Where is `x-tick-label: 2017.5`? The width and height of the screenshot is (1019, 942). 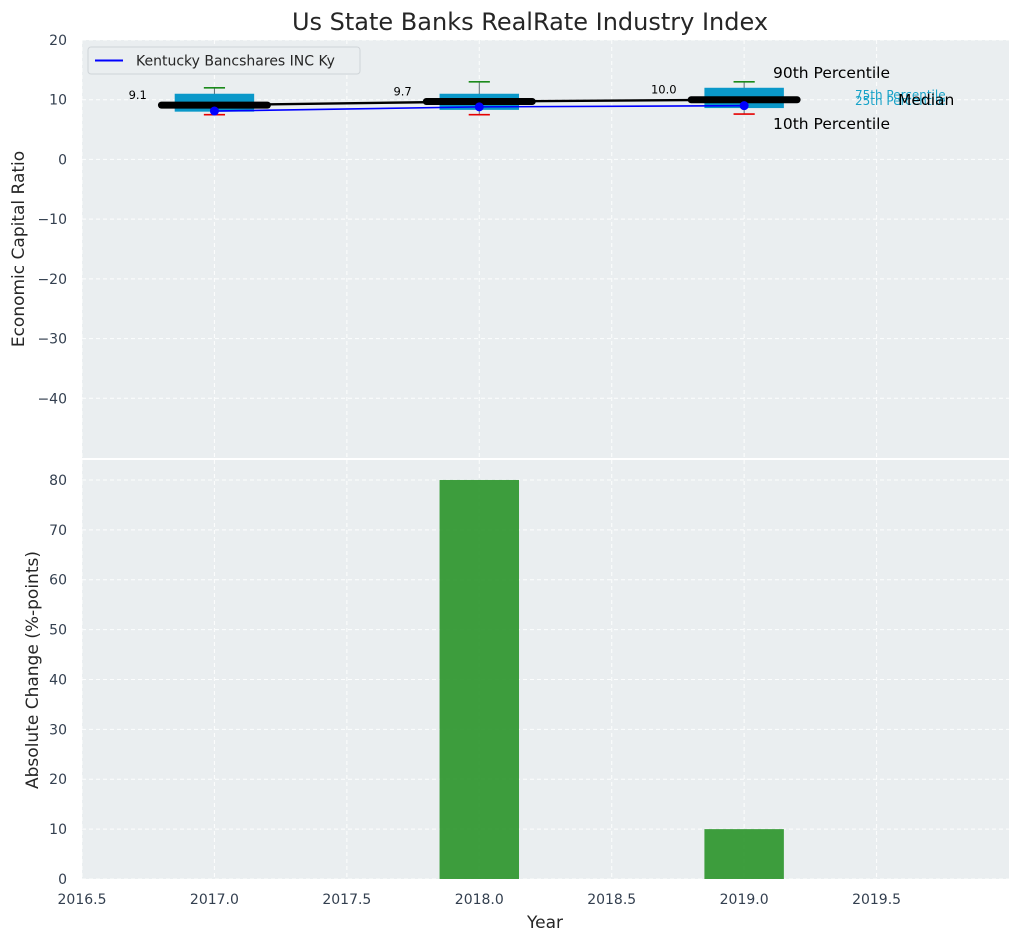
x-tick-label: 2017.5 is located at coordinates (346, 900).